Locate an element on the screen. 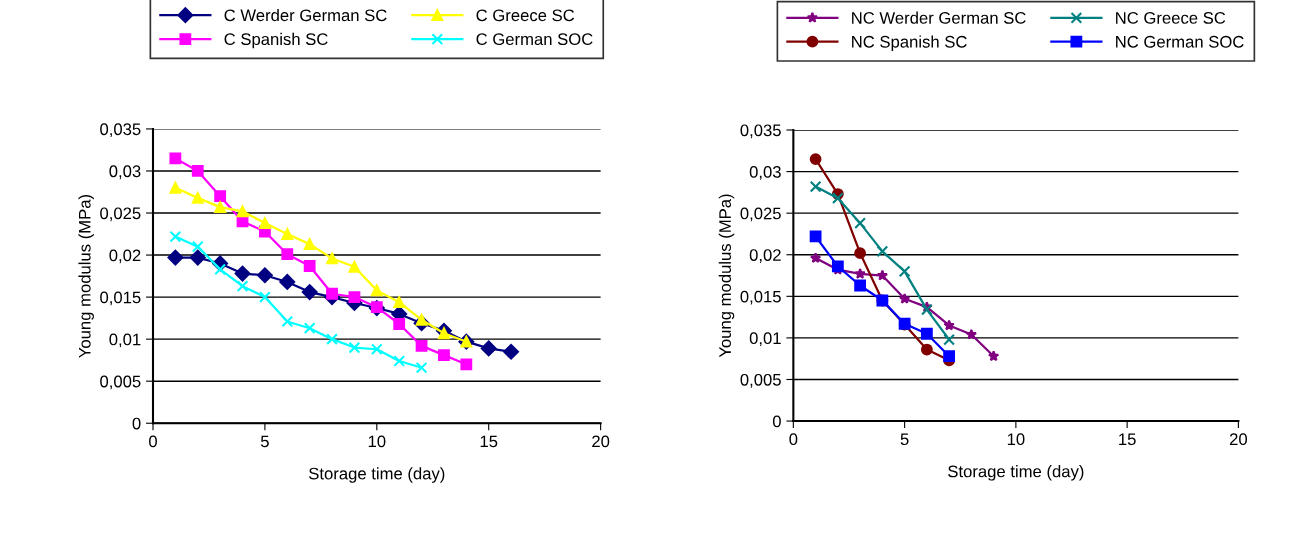 Image resolution: width=1290 pixels, height=544 pixels. legend-label: NC German SOC is located at coordinates (1180, 41).